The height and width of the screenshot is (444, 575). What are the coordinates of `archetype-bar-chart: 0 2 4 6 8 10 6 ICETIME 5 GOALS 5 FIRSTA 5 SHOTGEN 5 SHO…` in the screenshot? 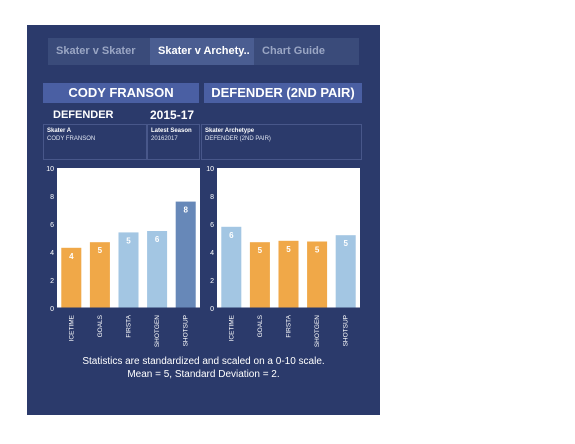 It's located at (283, 256).